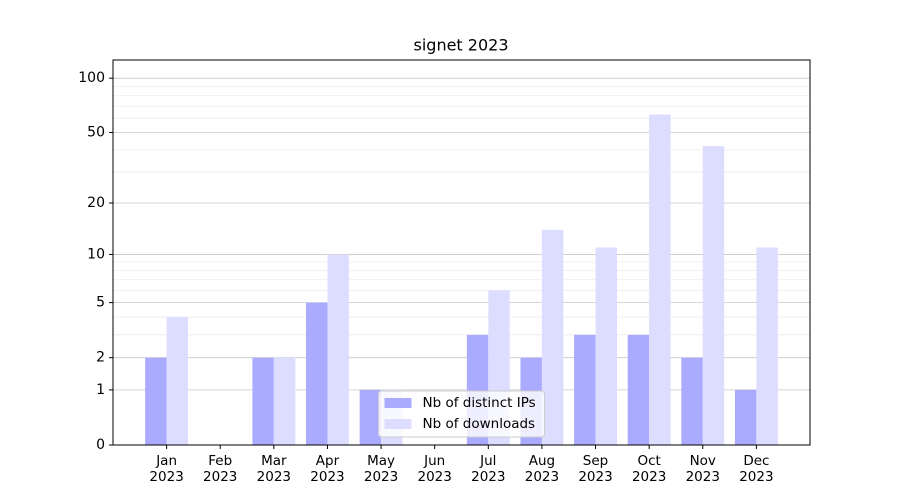 Image resolution: width=900 pixels, height=500 pixels. What do you see at coordinates (220, 469) in the screenshot?
I see `x-tick-label: Feb 2023` at bounding box center [220, 469].